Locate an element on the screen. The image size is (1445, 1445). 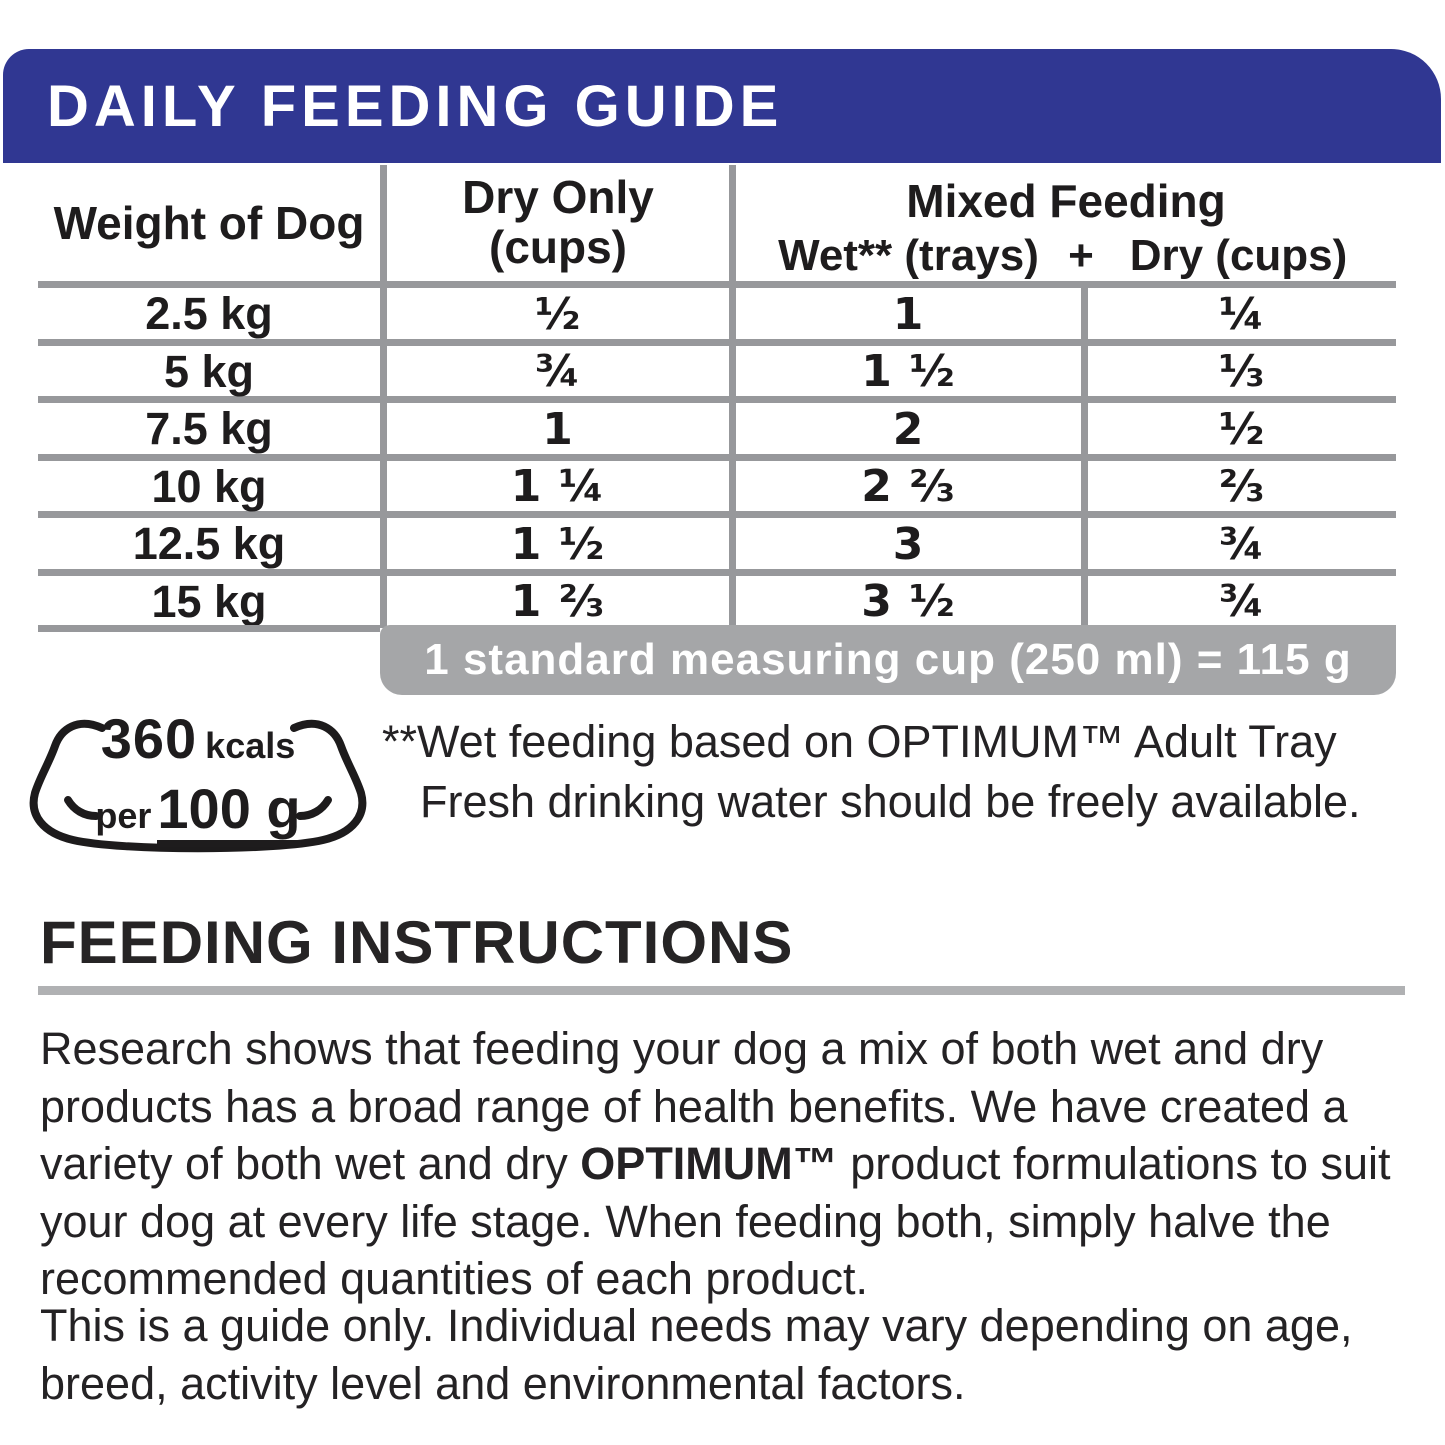
wet-trays-cell: 2 ⅔ is located at coordinates (905, 486).